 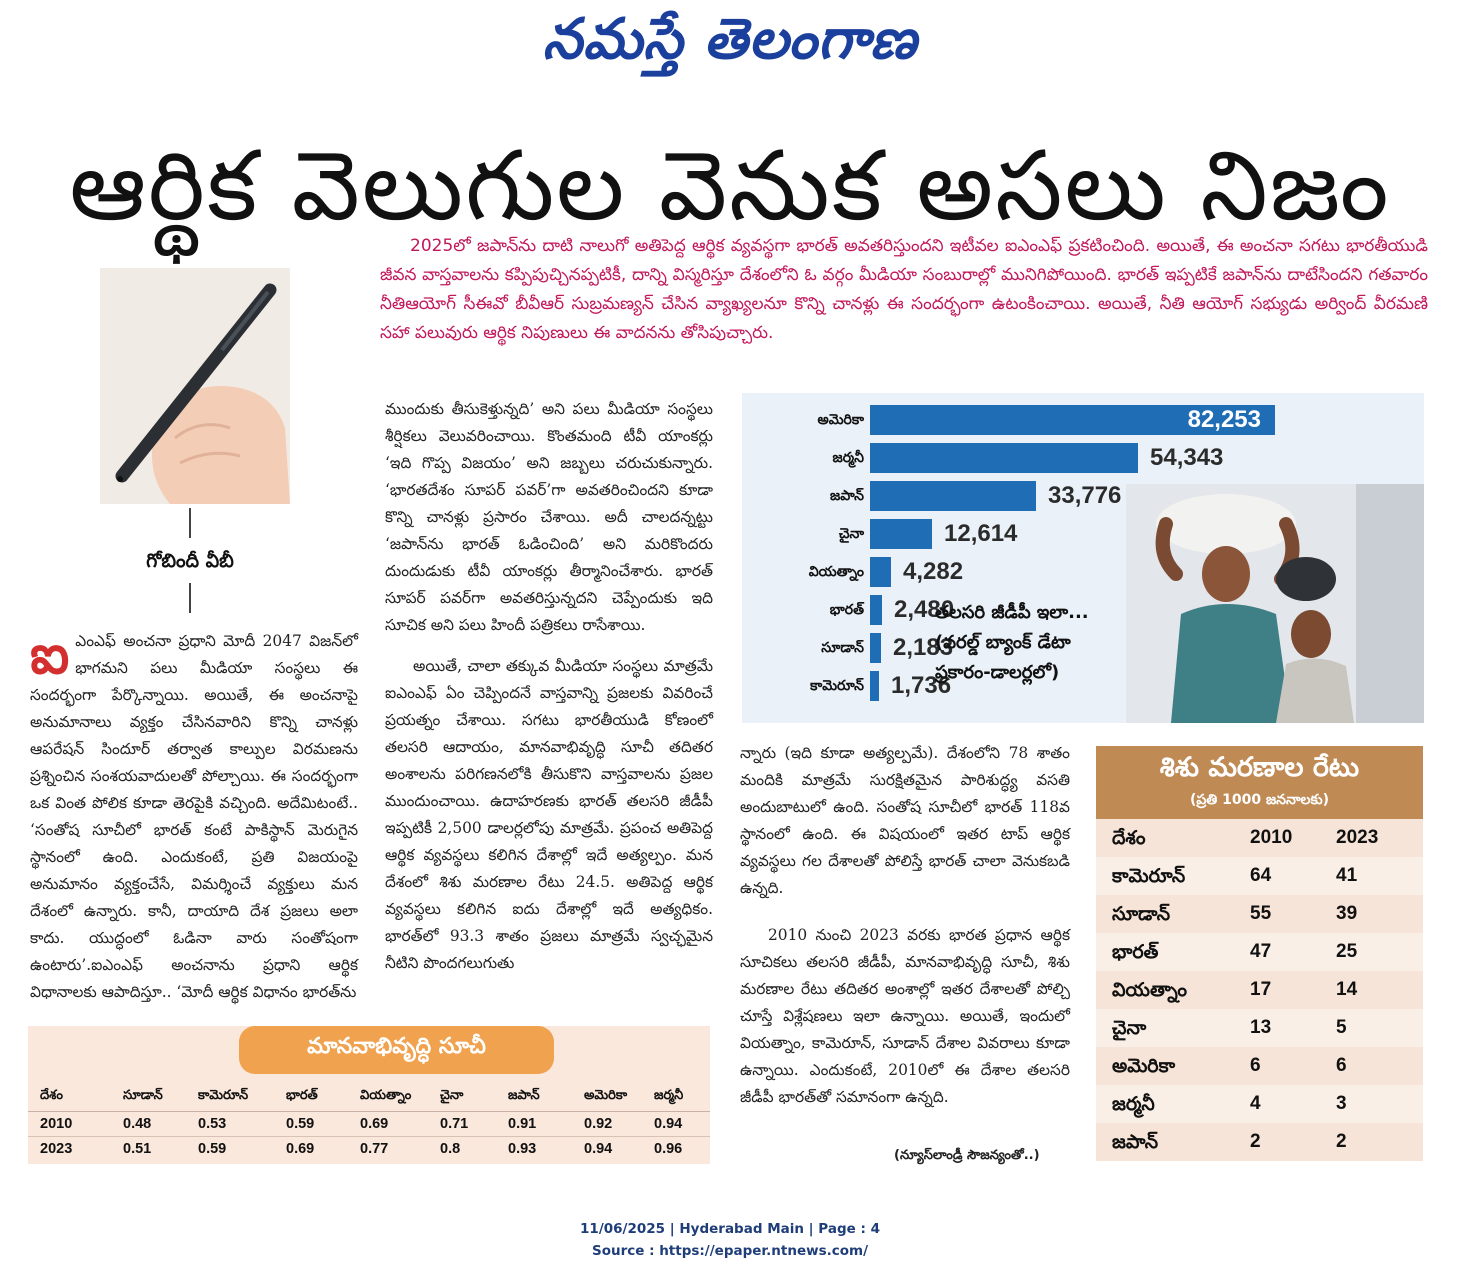 What do you see at coordinates (522, 1124) in the screenshot?
I see `table-cell: 0.91` at bounding box center [522, 1124].